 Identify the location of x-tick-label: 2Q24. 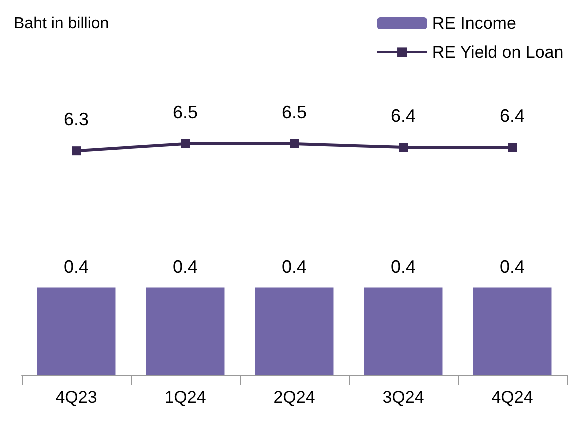
(295, 397).